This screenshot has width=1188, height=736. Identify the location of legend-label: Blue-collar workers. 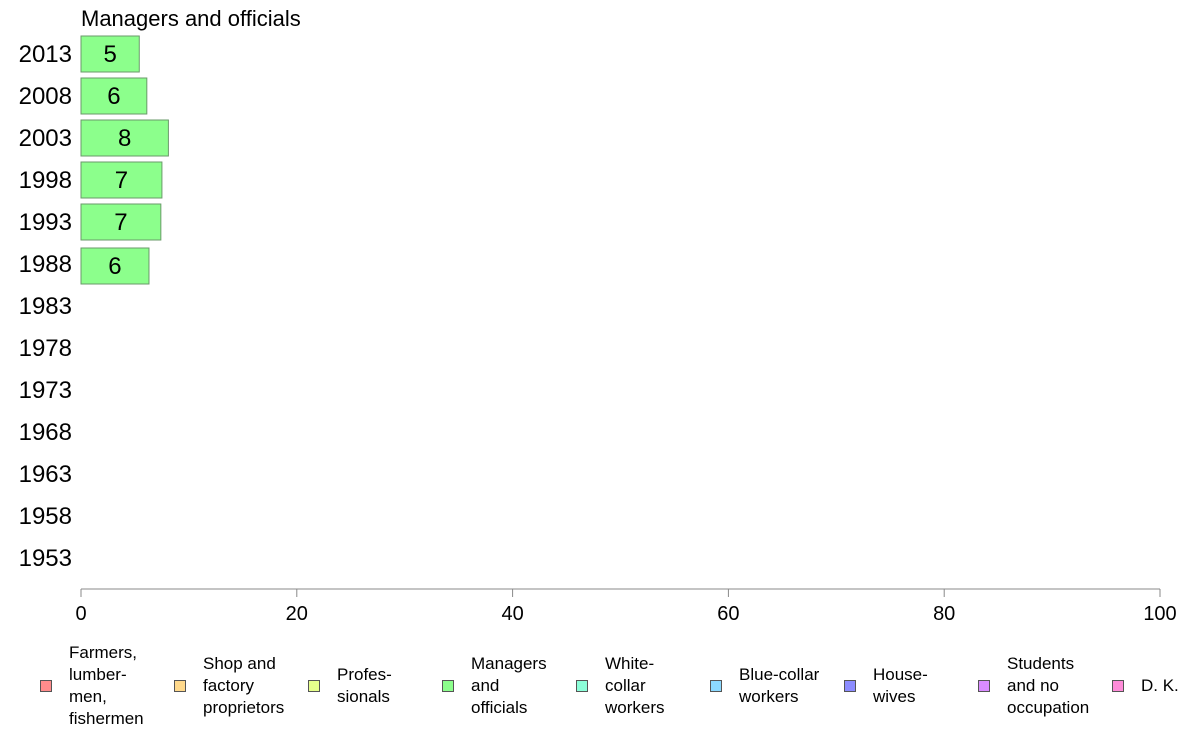
(779, 685).